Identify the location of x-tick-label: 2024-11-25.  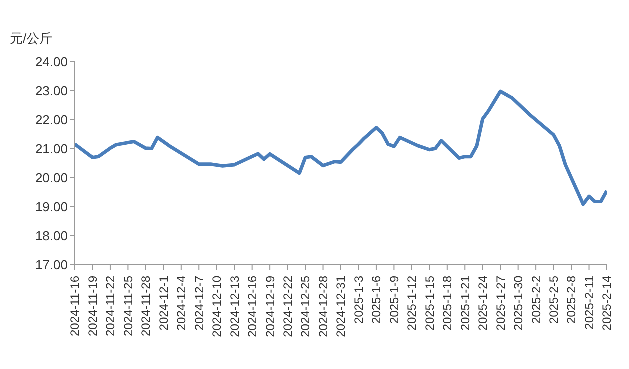
(128, 306).